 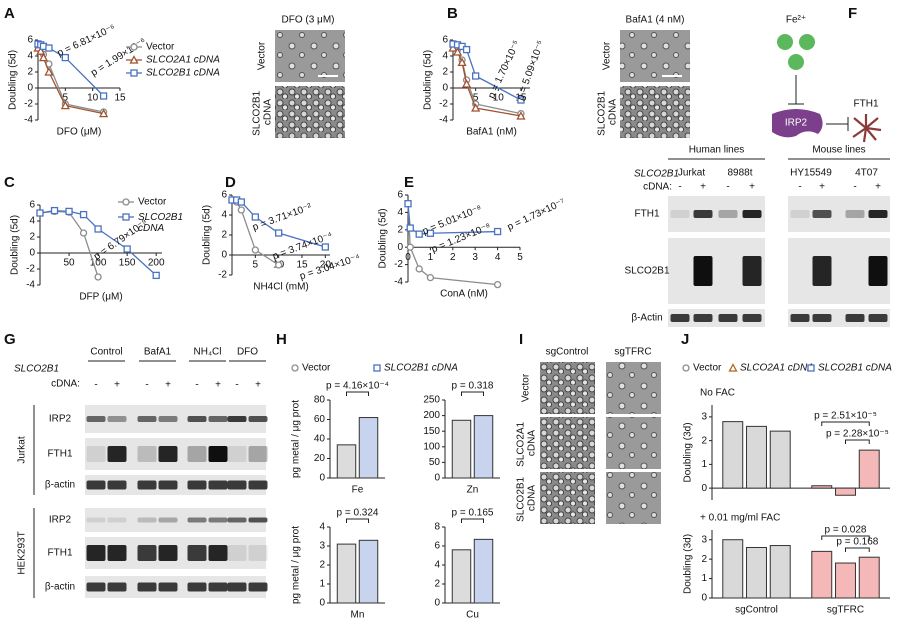 What do you see at coordinates (320, 400) in the screenshot?
I see `y-tick-label: 80` at bounding box center [320, 400].